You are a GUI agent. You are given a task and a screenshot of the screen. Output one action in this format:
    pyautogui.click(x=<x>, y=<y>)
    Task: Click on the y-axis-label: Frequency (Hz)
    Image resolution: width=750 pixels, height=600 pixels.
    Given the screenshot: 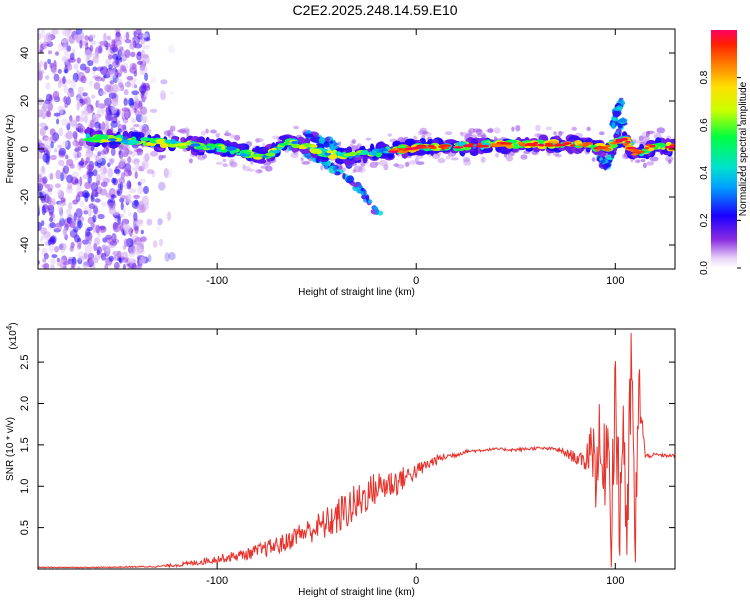 What is the action you would take?
    pyautogui.click(x=10, y=149)
    